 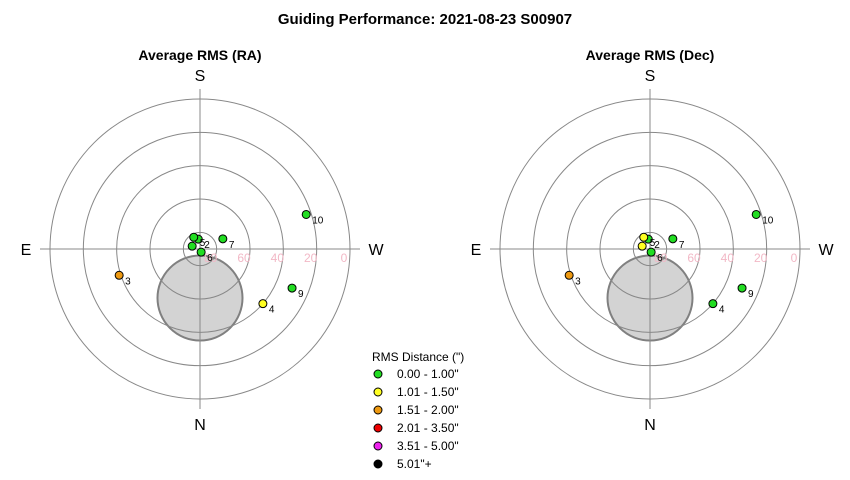 What do you see at coordinates (428, 392) in the screenshot?
I see `legend-item-label: 1.01 - 1.50"` at bounding box center [428, 392].